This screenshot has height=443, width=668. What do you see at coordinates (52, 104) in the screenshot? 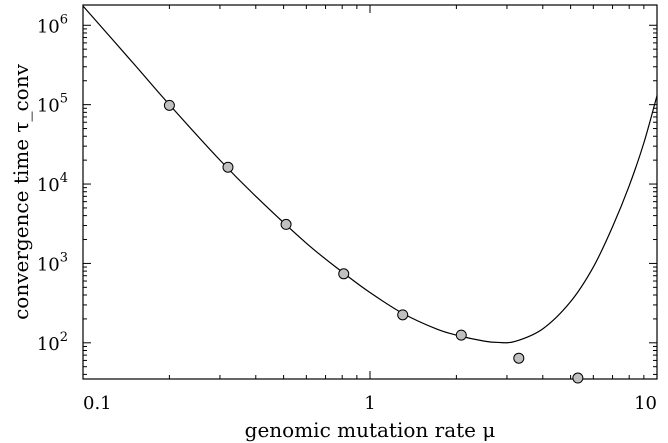
I see `y-tick-label: 10⁵` at bounding box center [52, 104].